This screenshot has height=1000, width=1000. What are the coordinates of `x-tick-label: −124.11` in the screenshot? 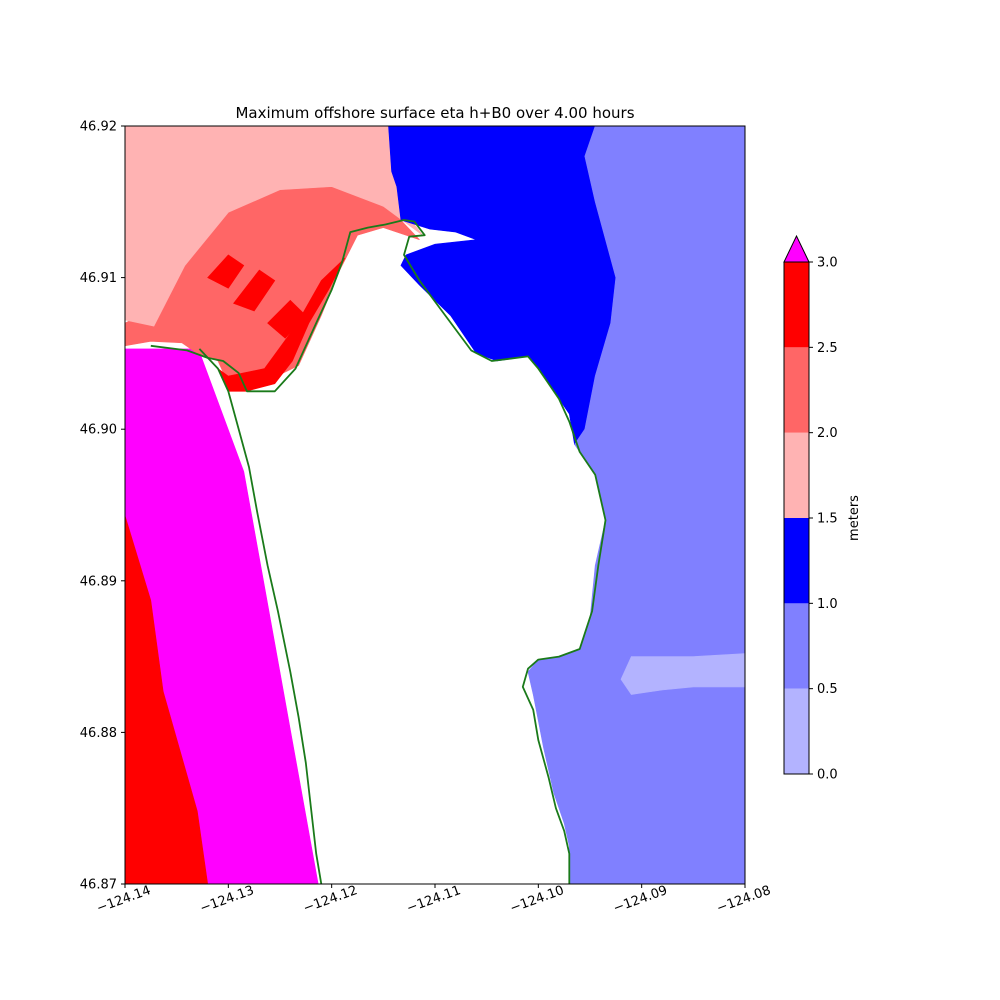 It's located at (434, 899).